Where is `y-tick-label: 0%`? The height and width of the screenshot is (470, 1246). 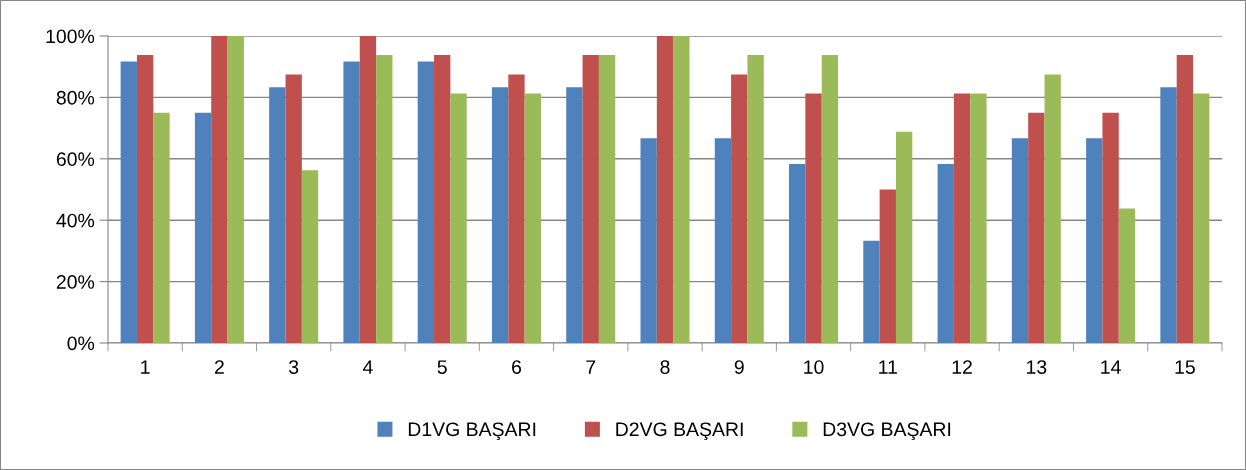
y-tick-label: 0% is located at coordinates (81, 343).